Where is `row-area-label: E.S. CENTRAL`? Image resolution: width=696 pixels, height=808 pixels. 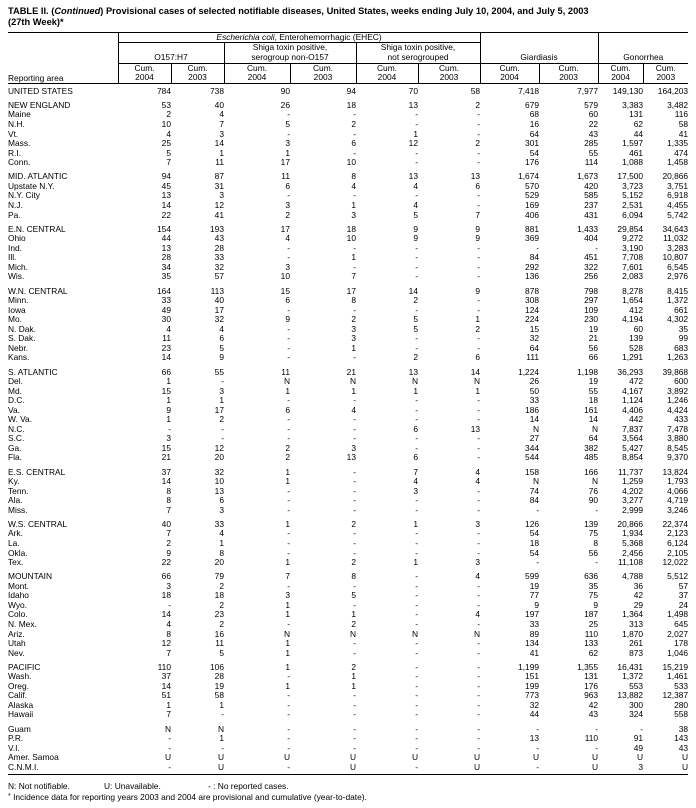
row-area-label: E.S. CENTRAL is located at coordinates (37, 471).